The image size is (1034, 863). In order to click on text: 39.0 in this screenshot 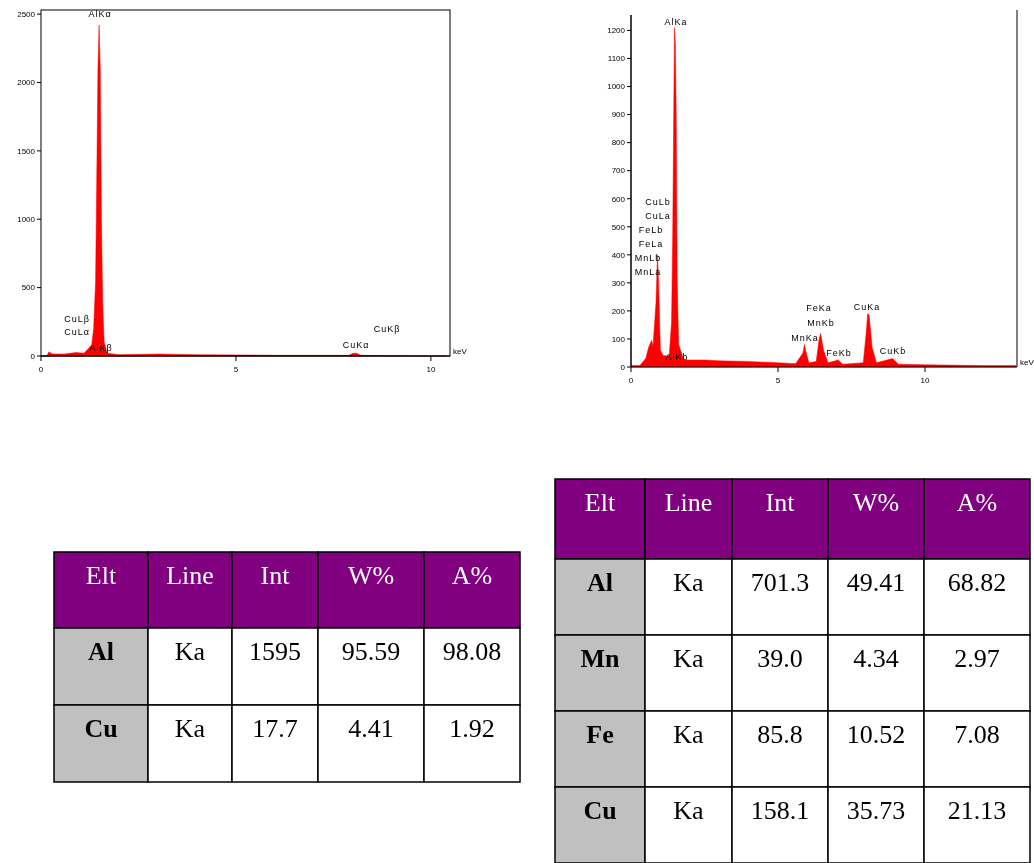, I will do `click(780, 658)`.